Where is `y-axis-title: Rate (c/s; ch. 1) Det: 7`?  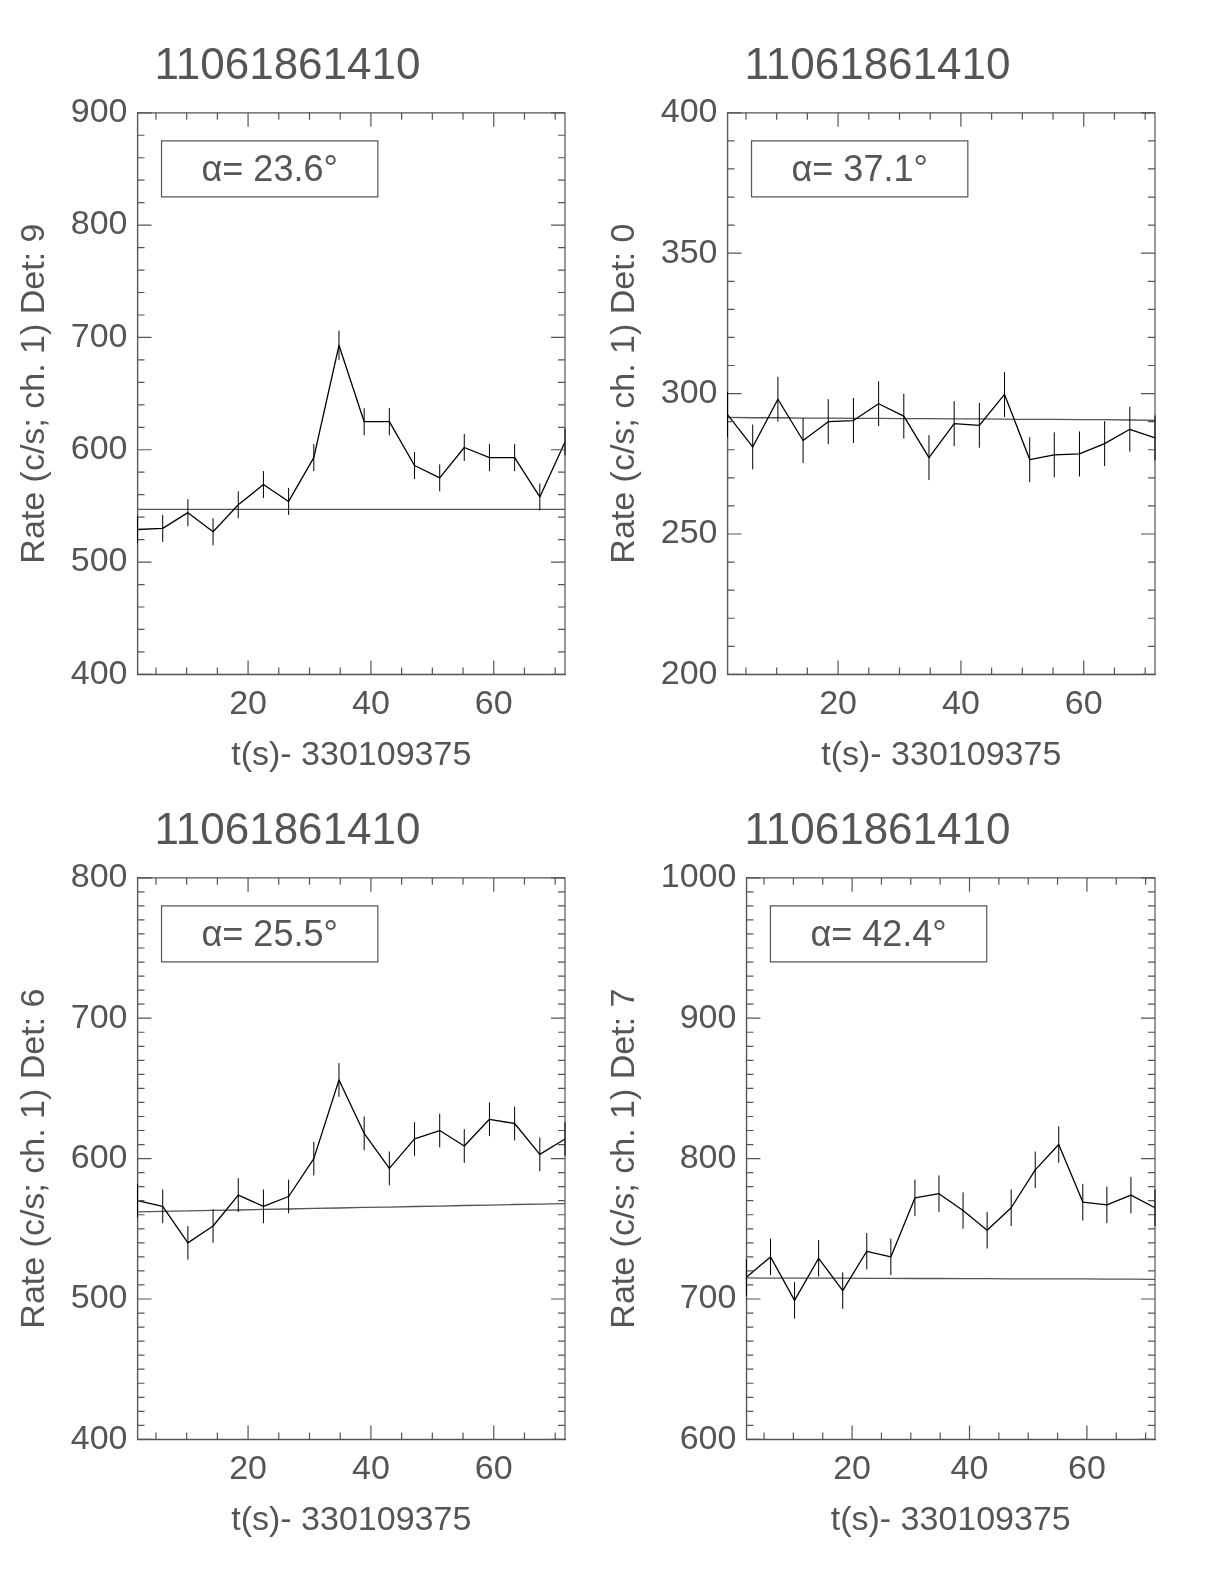 y-axis-title: Rate (c/s; ch. 1) Det: 7 is located at coordinates (621, 1158).